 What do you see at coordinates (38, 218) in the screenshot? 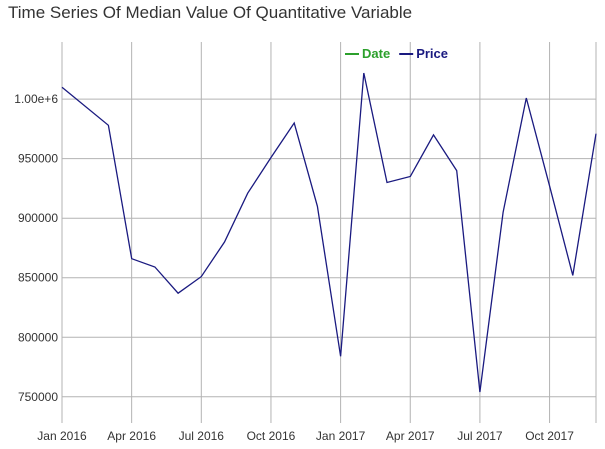
I see `y-tick-label: 900000` at bounding box center [38, 218].